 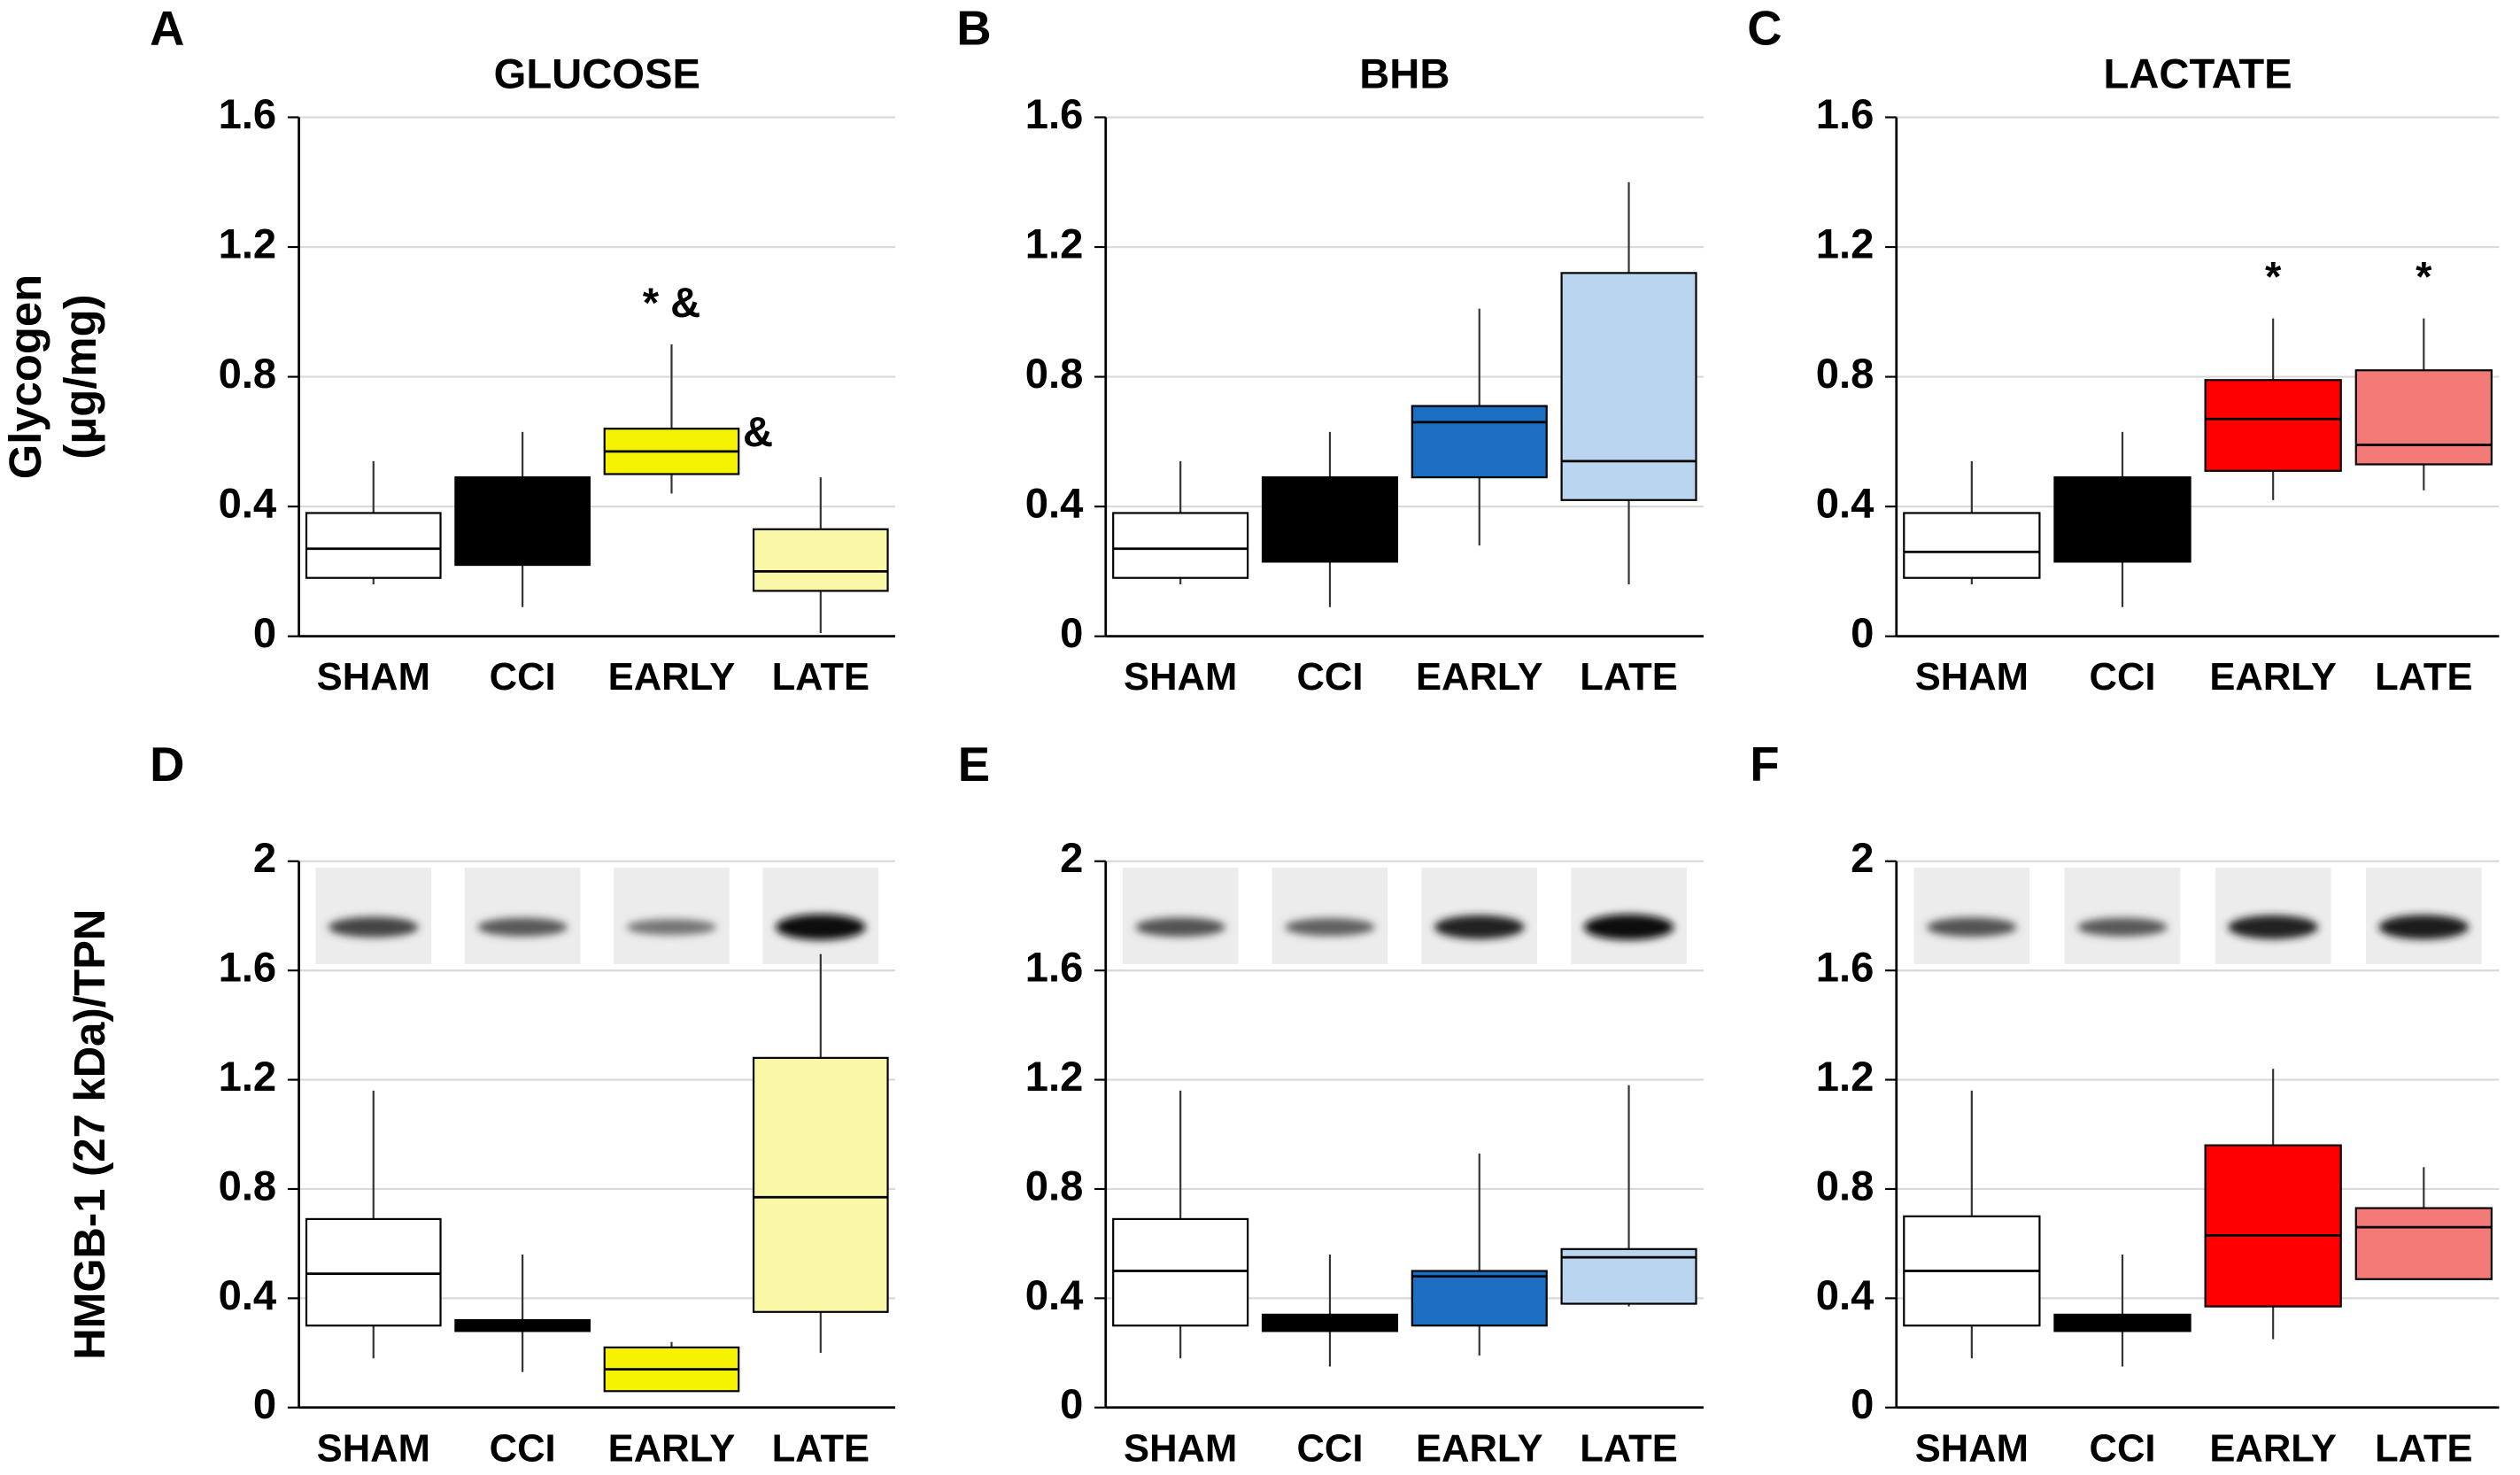 What do you see at coordinates (1764, 765) in the screenshot?
I see `panel-letter: F` at bounding box center [1764, 765].